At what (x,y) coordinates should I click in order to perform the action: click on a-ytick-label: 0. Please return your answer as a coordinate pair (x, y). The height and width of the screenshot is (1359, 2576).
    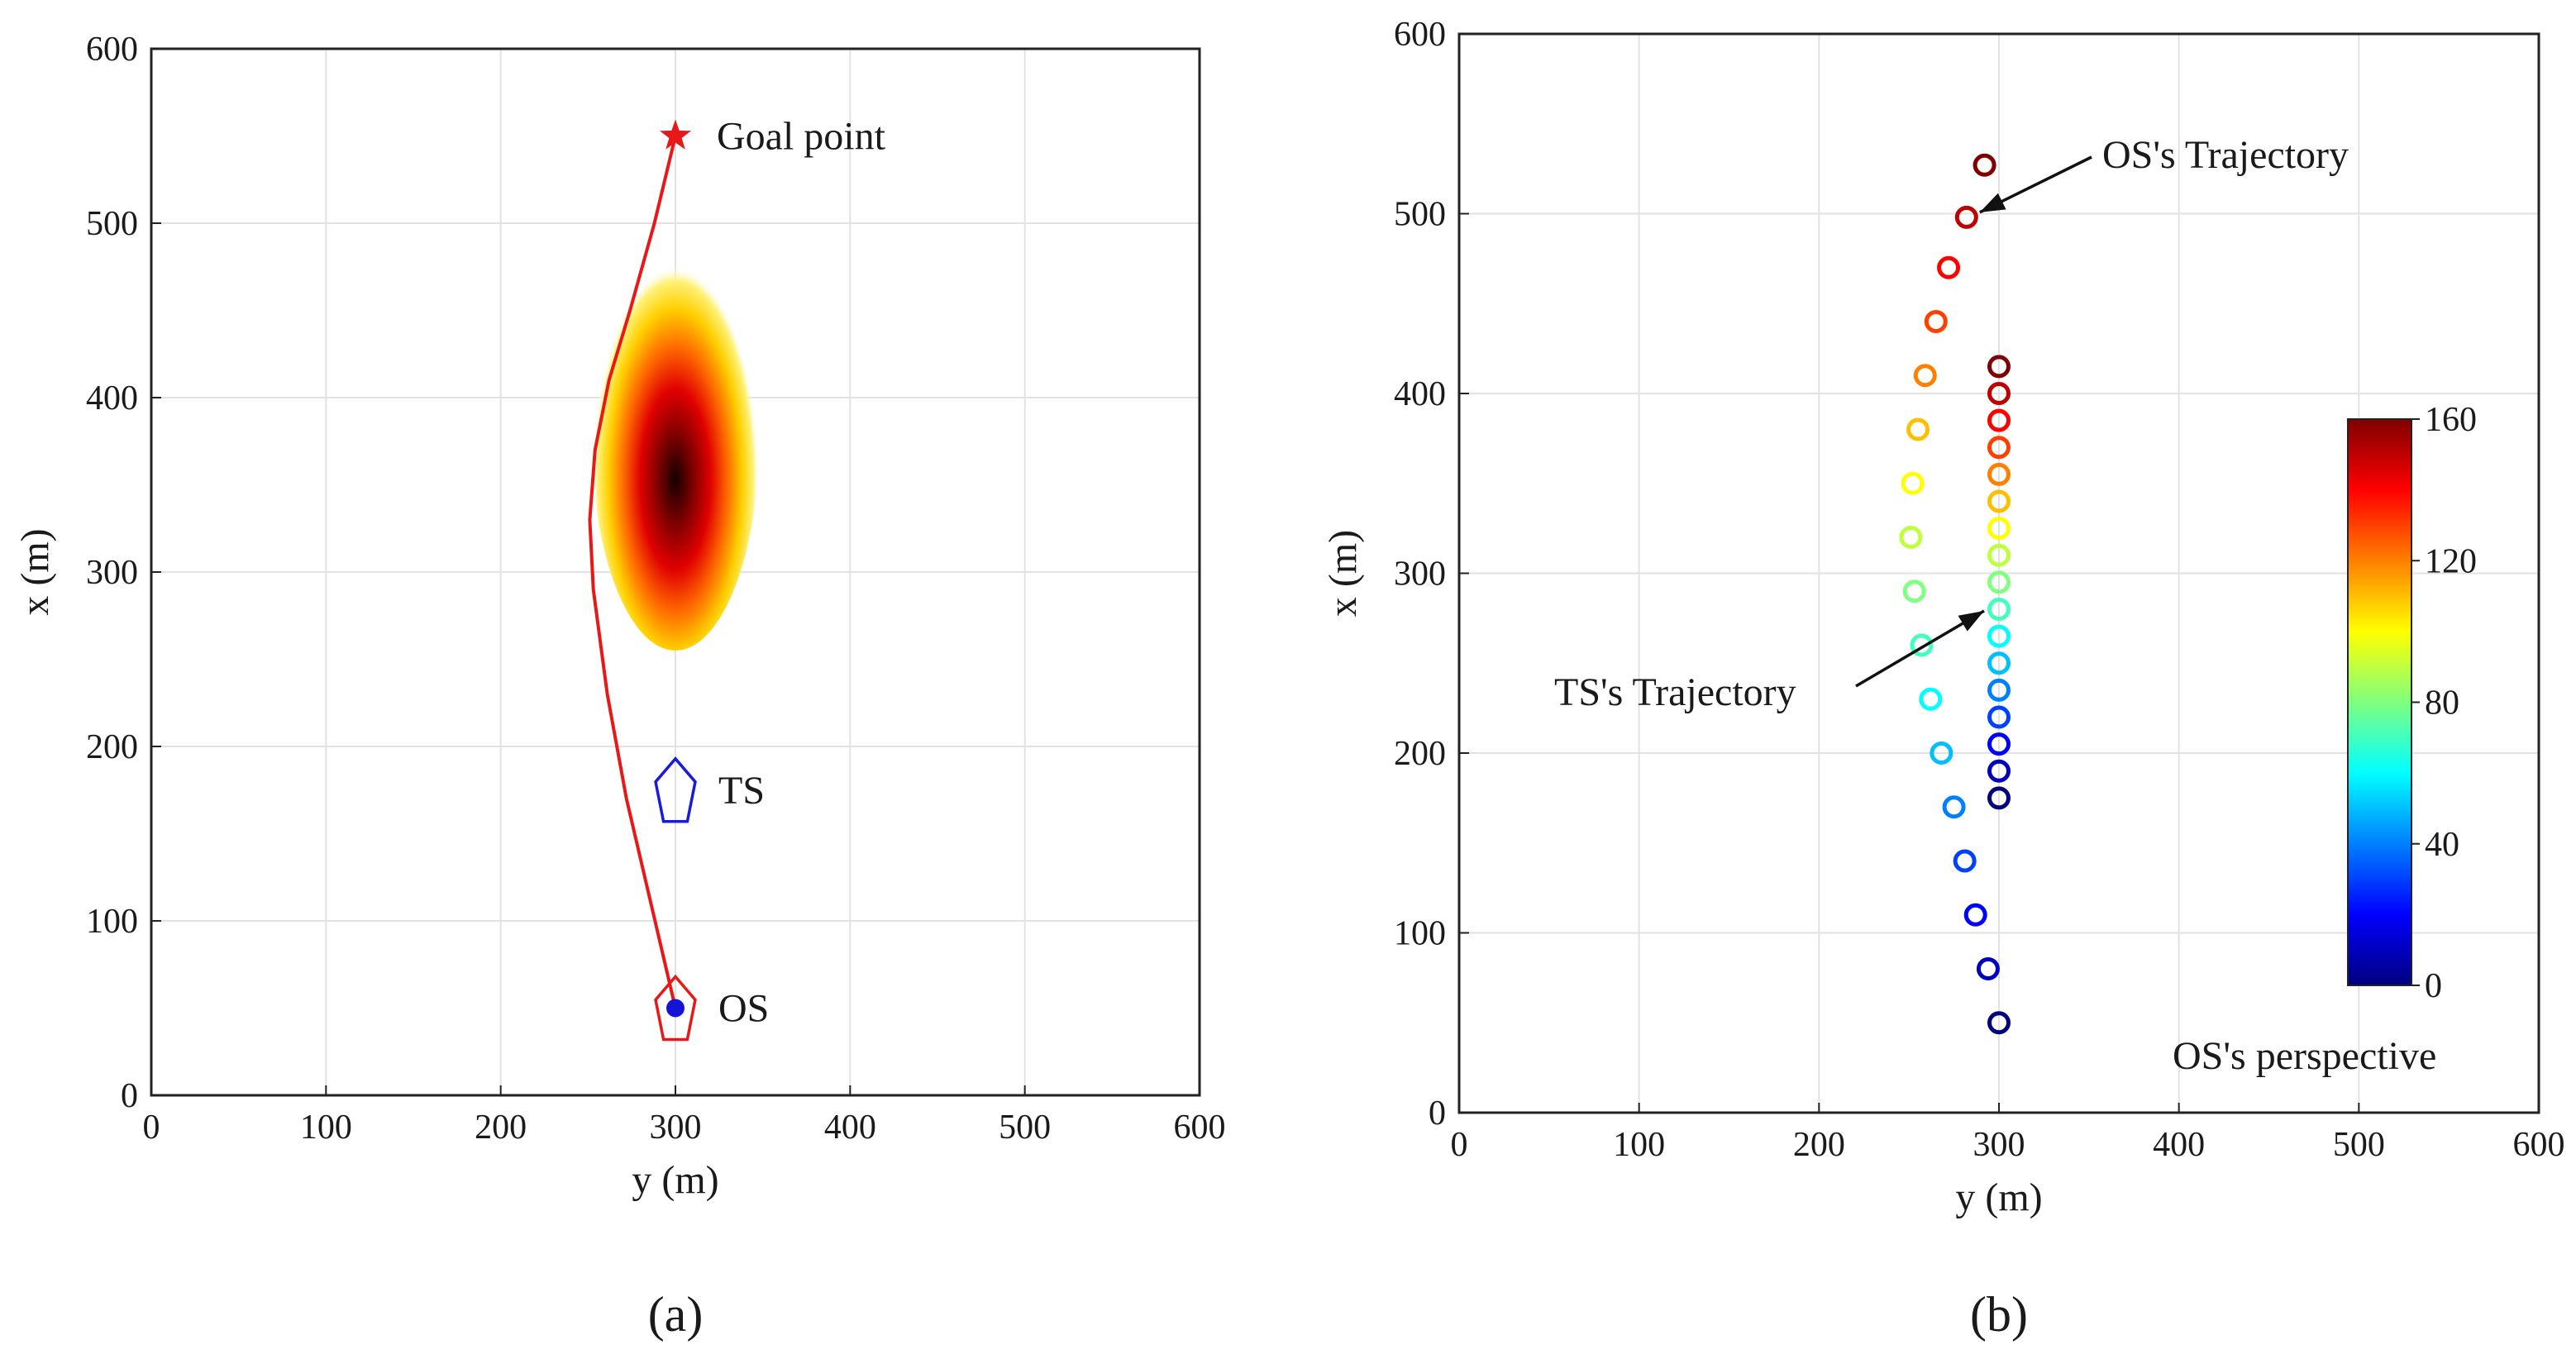
    Looking at the image, I should click on (129, 1096).